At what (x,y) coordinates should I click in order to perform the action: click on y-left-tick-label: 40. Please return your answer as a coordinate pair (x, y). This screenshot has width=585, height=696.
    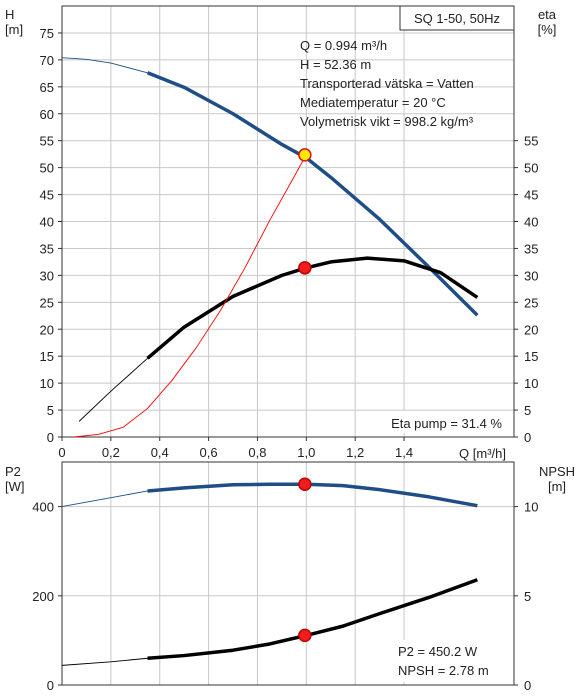
    Looking at the image, I should click on (47, 222).